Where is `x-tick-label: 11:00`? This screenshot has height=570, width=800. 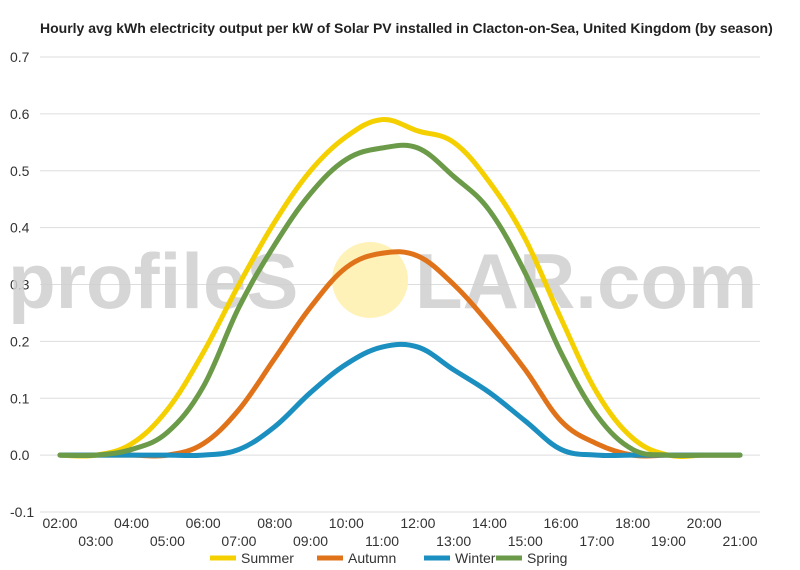
x-tick-label: 11:00 is located at coordinates (382, 541).